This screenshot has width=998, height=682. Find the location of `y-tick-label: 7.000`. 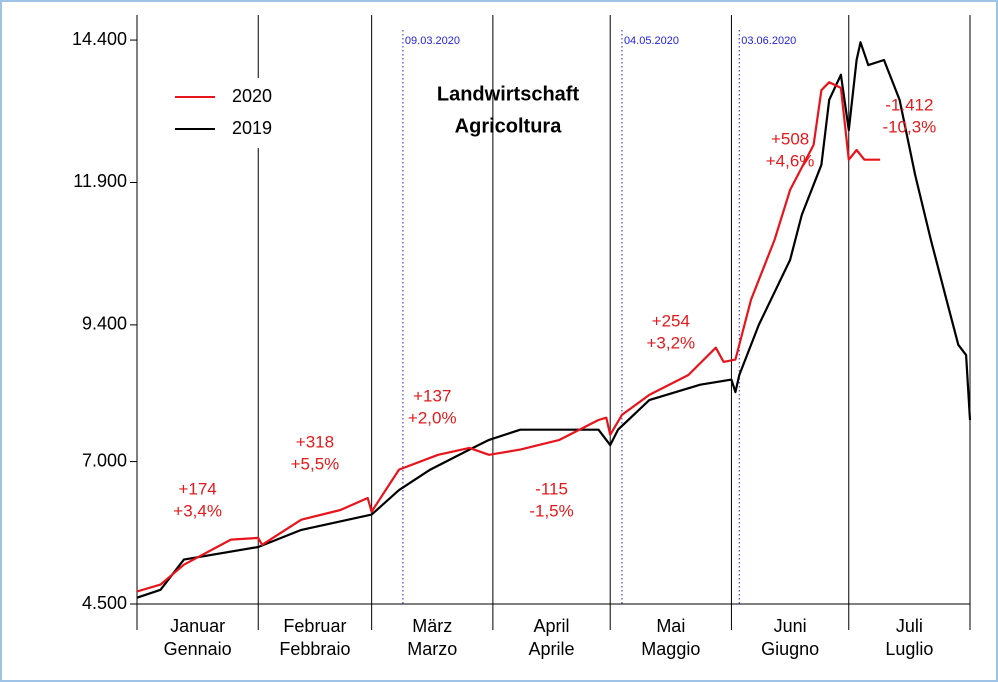

y-tick-label: 7.000 is located at coordinates (104, 460).